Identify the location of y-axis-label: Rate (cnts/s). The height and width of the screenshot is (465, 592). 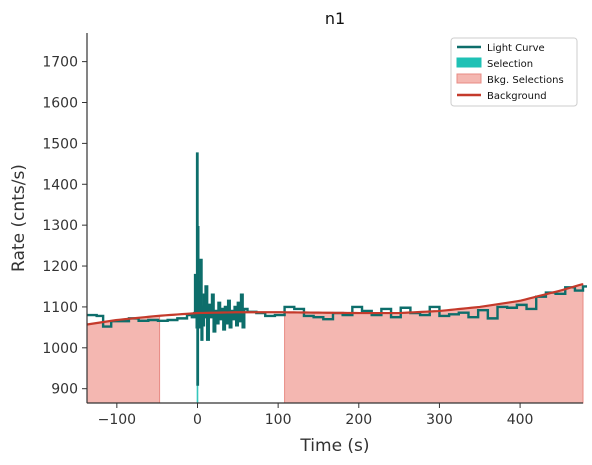
(19, 218).